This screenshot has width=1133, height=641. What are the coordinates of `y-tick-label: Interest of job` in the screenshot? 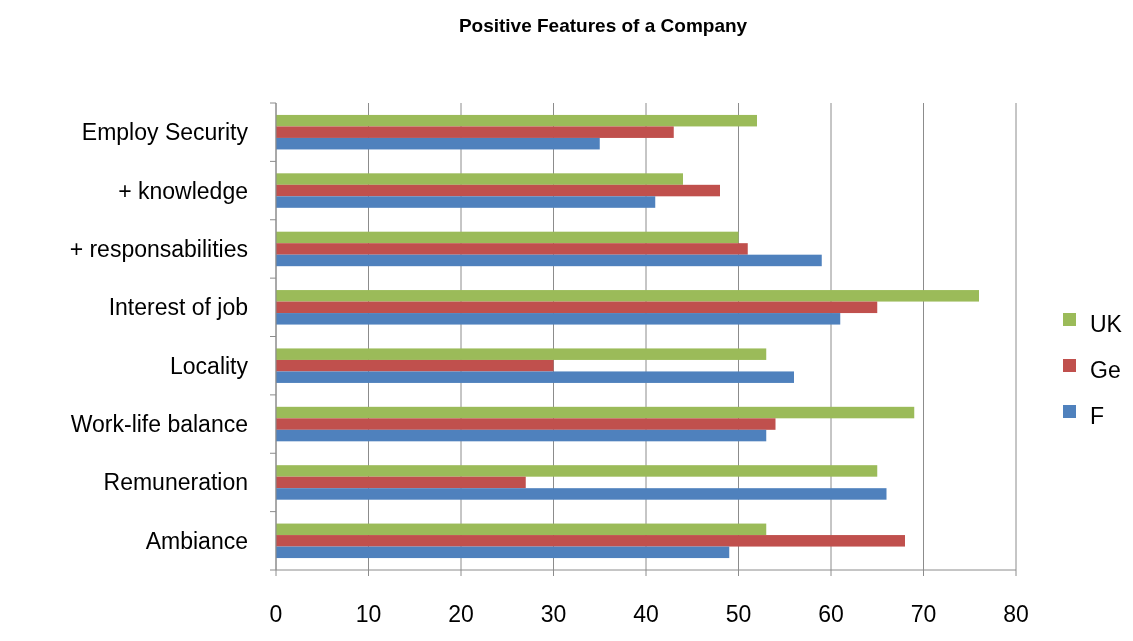 It's located at (178, 307).